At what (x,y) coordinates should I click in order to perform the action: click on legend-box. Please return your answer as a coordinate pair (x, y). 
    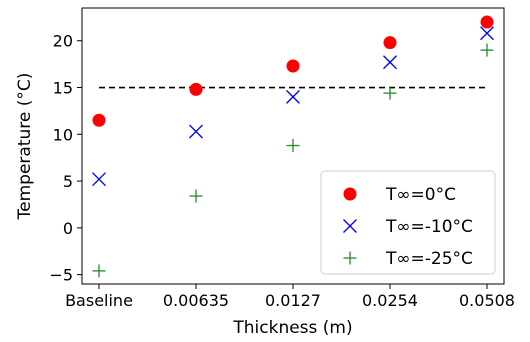
    Looking at the image, I should click on (408, 222).